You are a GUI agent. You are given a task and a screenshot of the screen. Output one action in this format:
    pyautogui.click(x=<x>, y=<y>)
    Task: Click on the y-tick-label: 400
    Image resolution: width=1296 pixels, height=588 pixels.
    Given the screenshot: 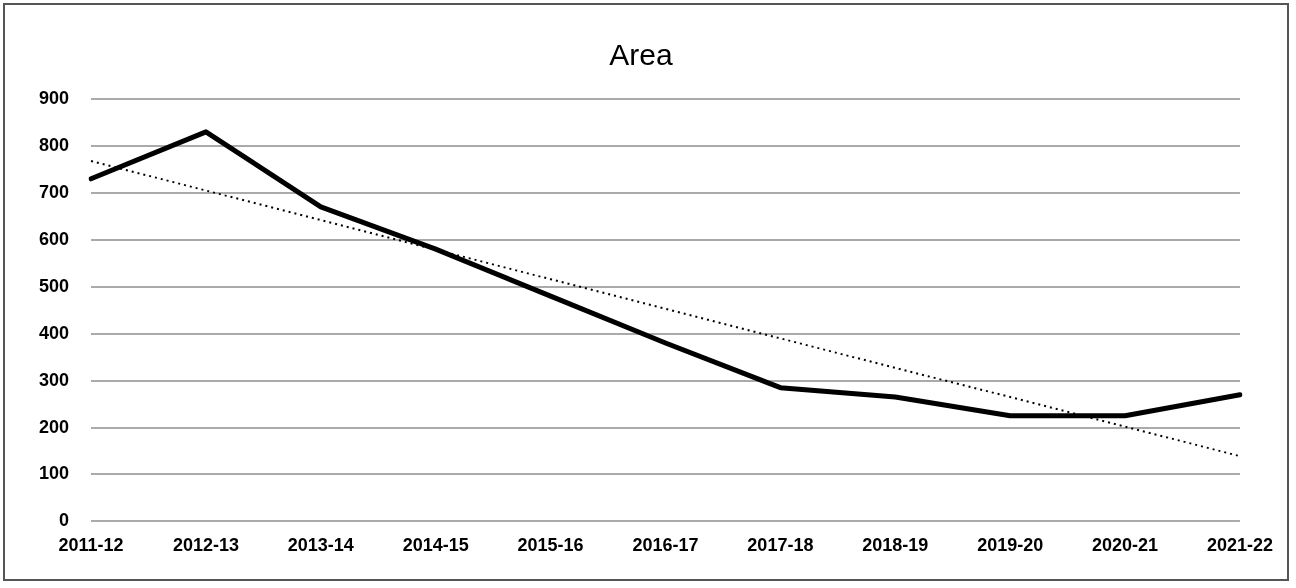 What is the action you would take?
    pyautogui.click(x=54, y=332)
    